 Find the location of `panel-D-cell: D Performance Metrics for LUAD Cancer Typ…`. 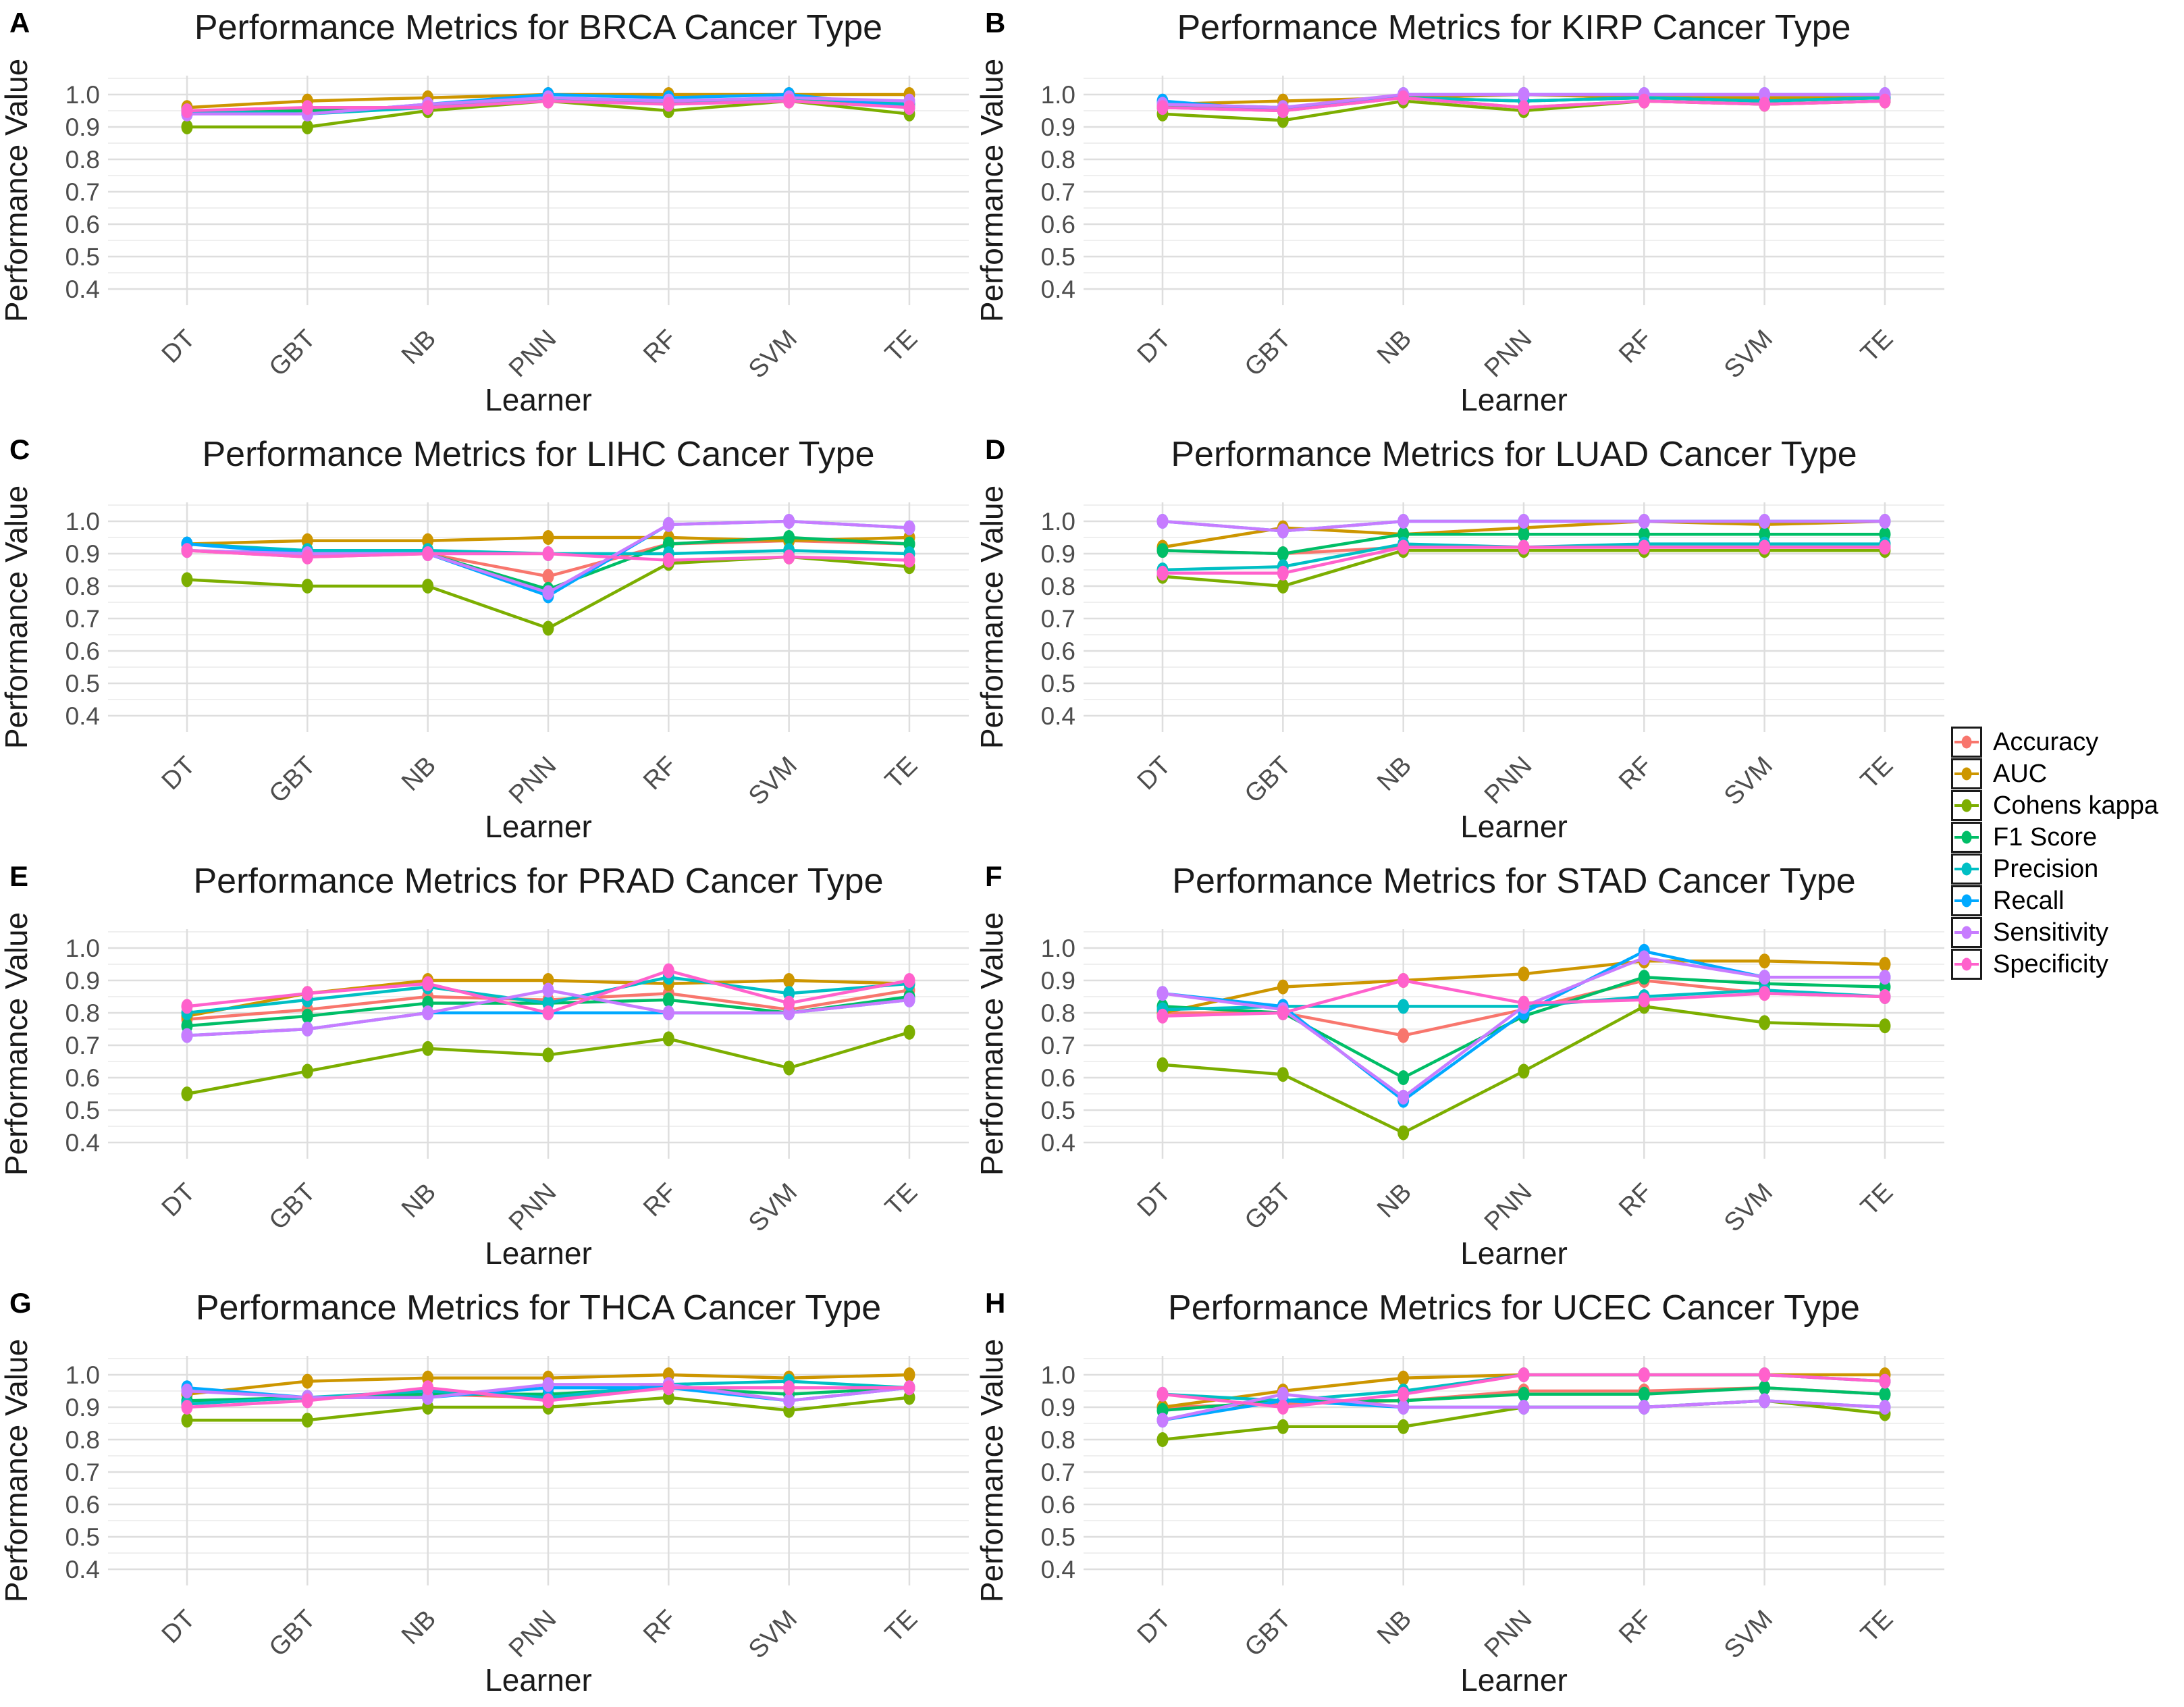

panel-D-cell: D Performance Metrics for LUAD Cancer Typ… is located at coordinates (1463, 640).